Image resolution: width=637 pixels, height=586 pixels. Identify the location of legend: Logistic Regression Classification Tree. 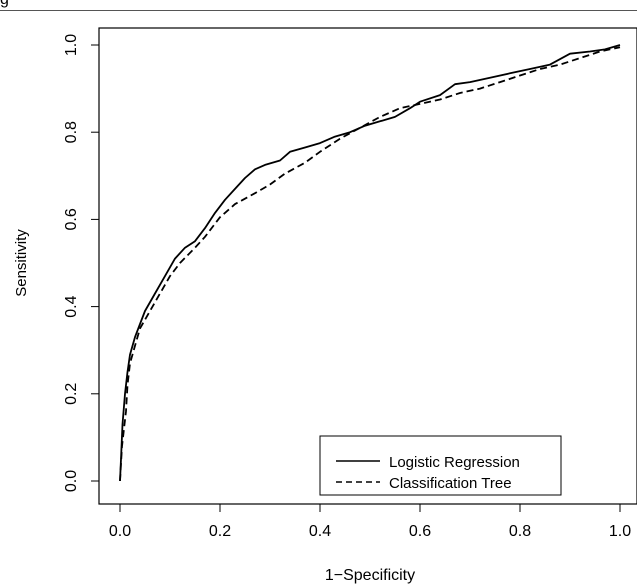
(440, 465).